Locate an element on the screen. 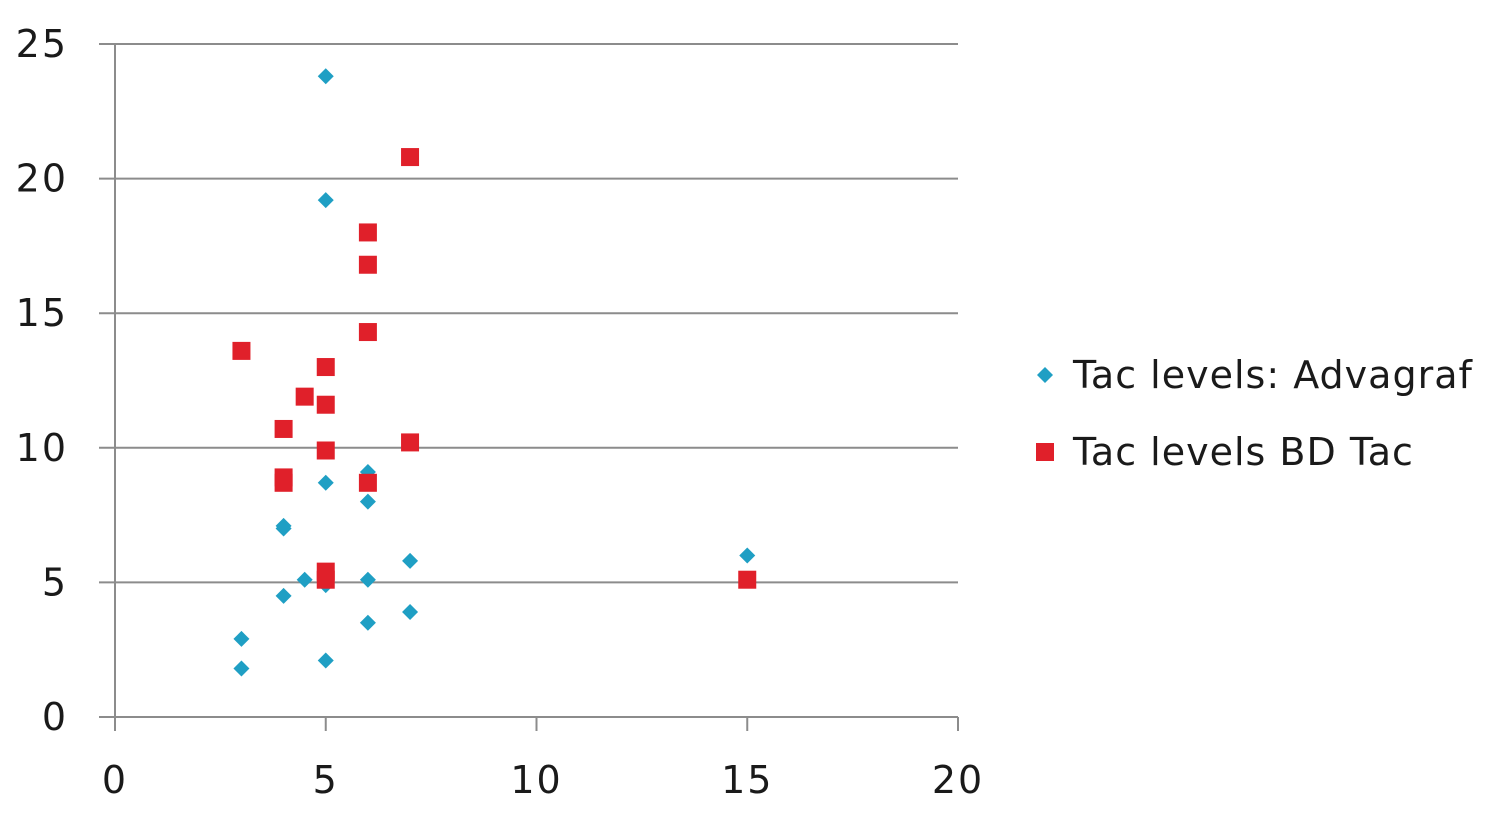 This screenshot has height=827, width=1500. x-tick-label: 15 is located at coordinates (747, 780).